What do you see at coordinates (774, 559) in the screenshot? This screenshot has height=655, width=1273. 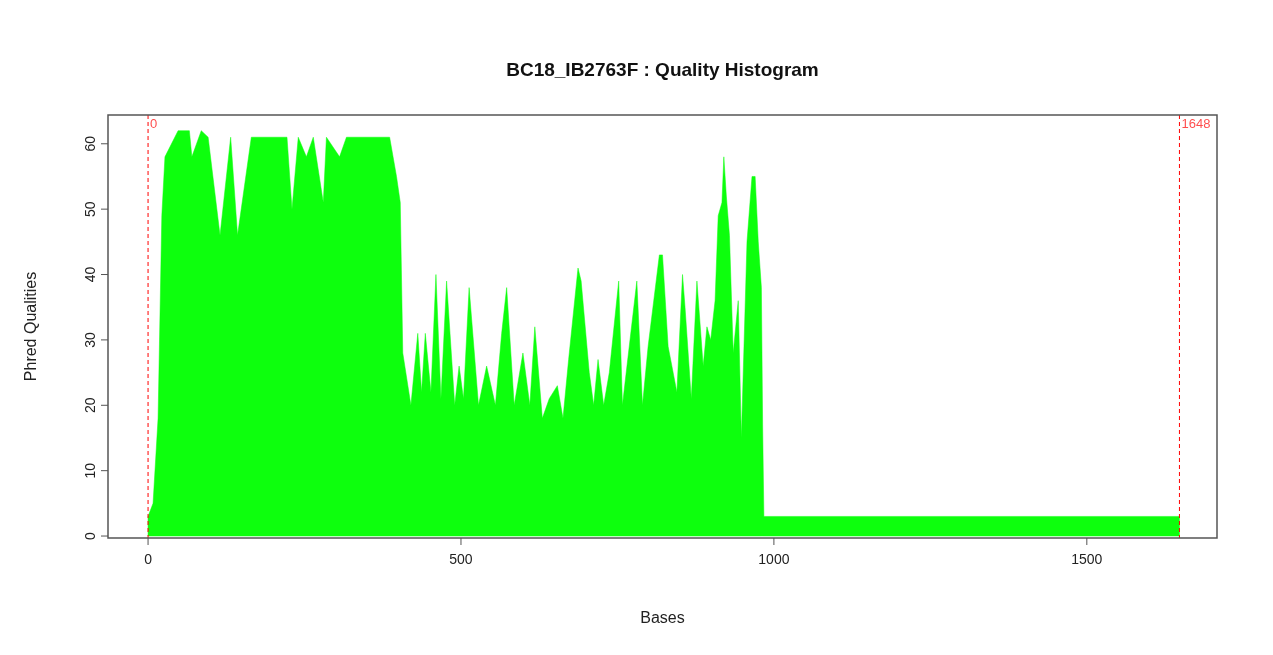 I see `x-tick-label: 1000` at bounding box center [774, 559].